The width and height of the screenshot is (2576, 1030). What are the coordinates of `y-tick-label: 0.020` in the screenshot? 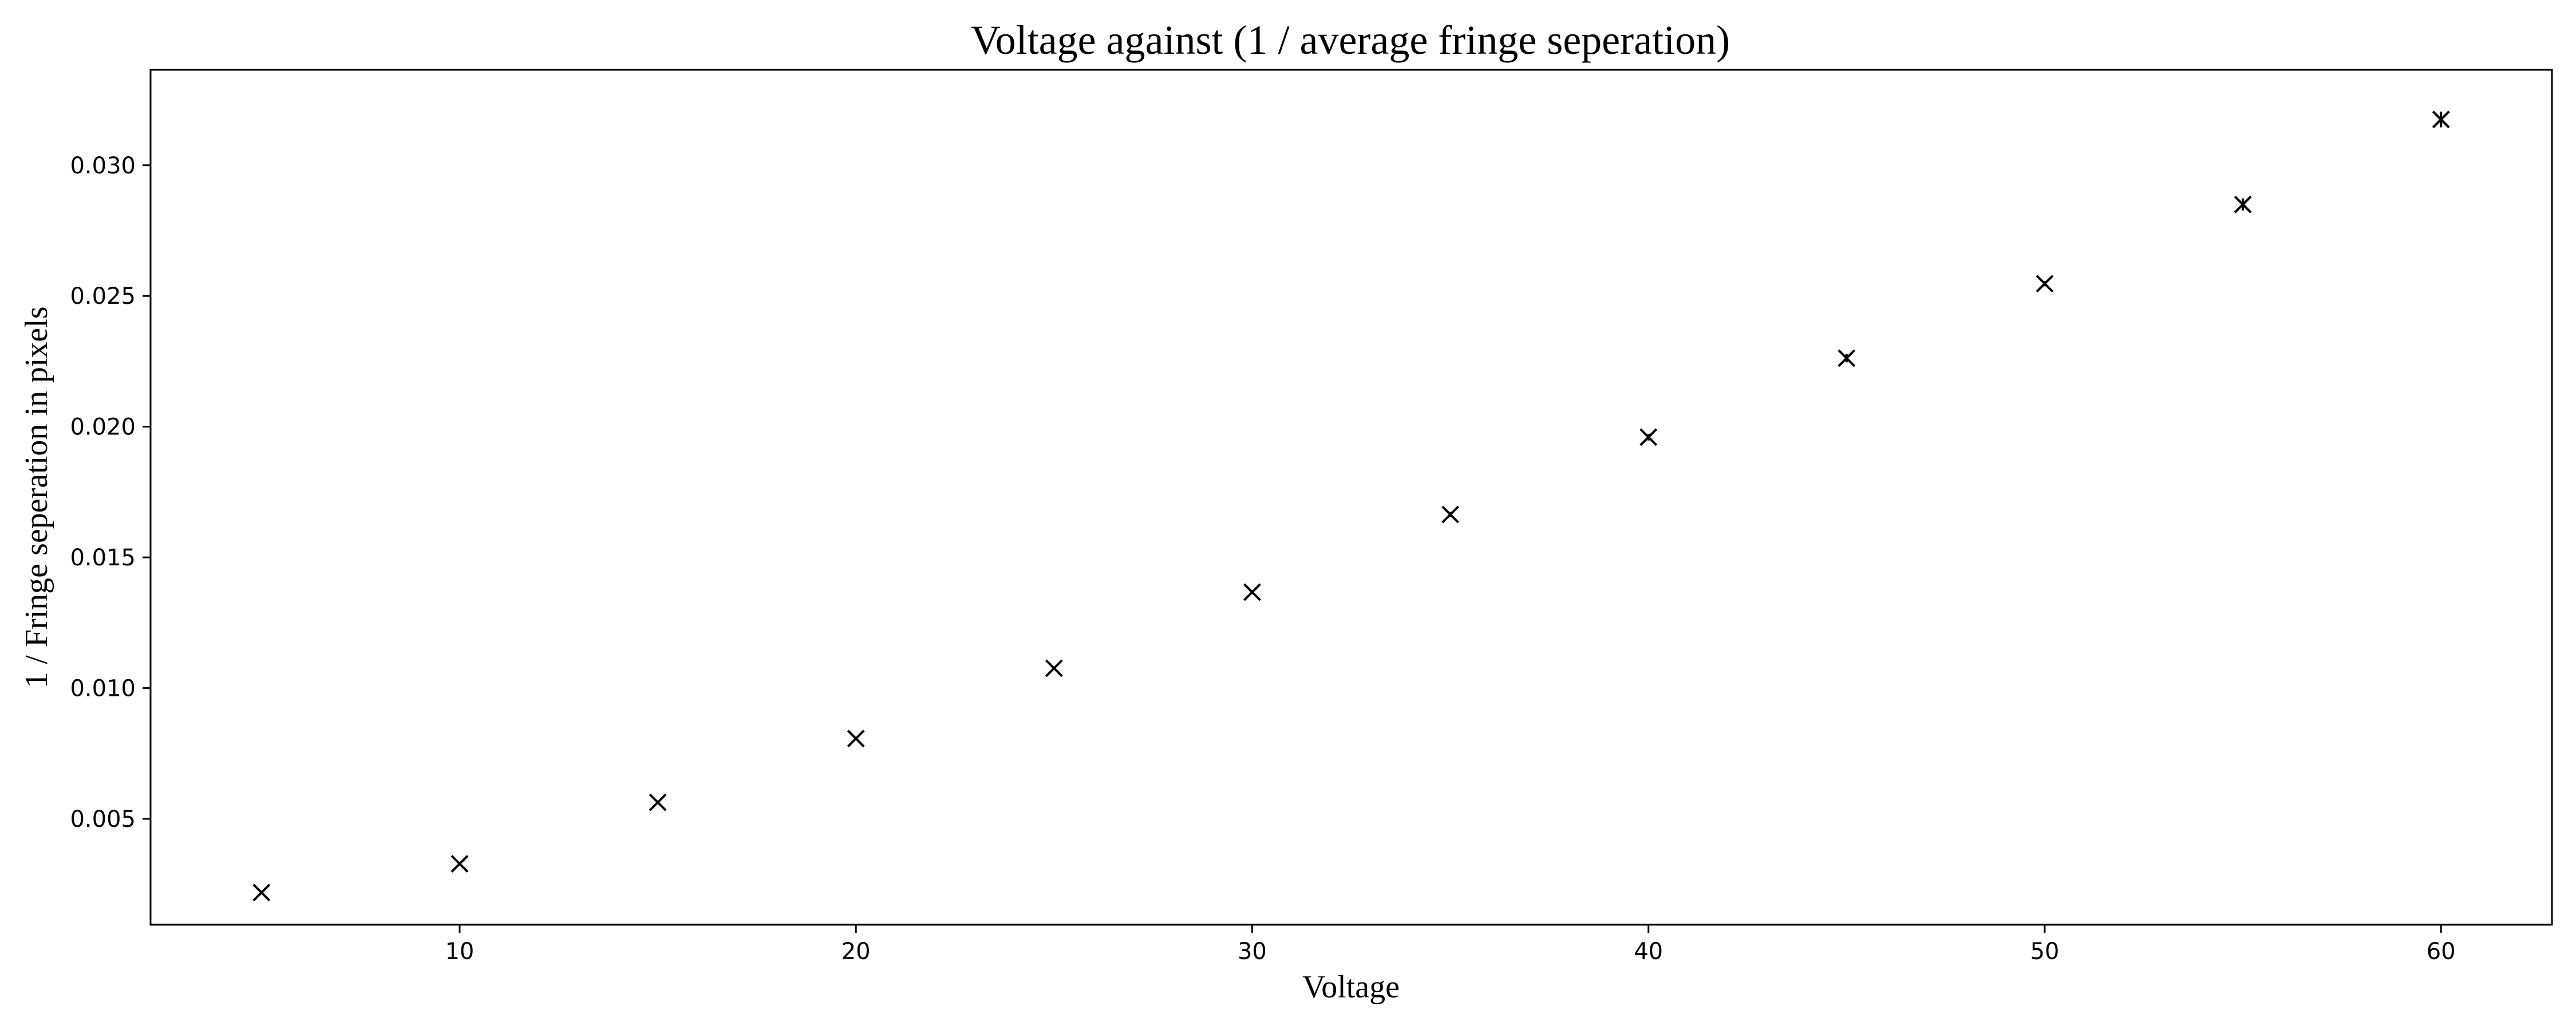 It's located at (103, 427).